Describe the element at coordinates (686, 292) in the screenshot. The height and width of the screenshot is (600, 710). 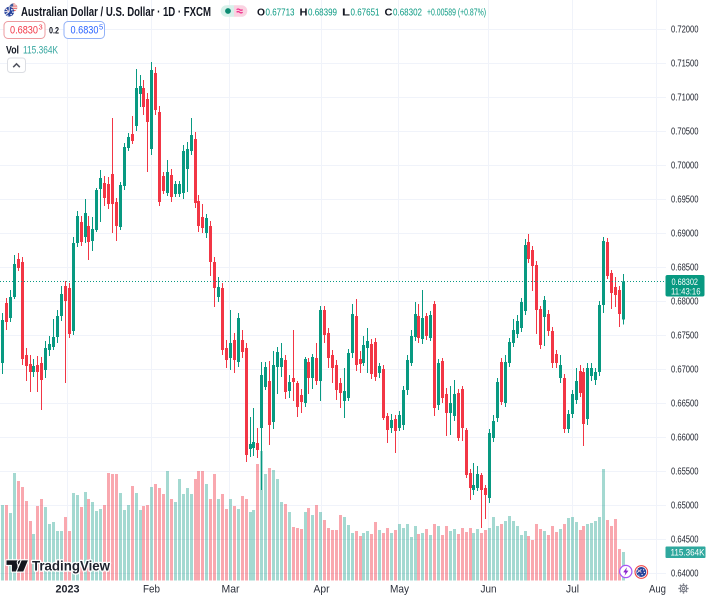
I see `svg-text: 11:43:16` at that location.